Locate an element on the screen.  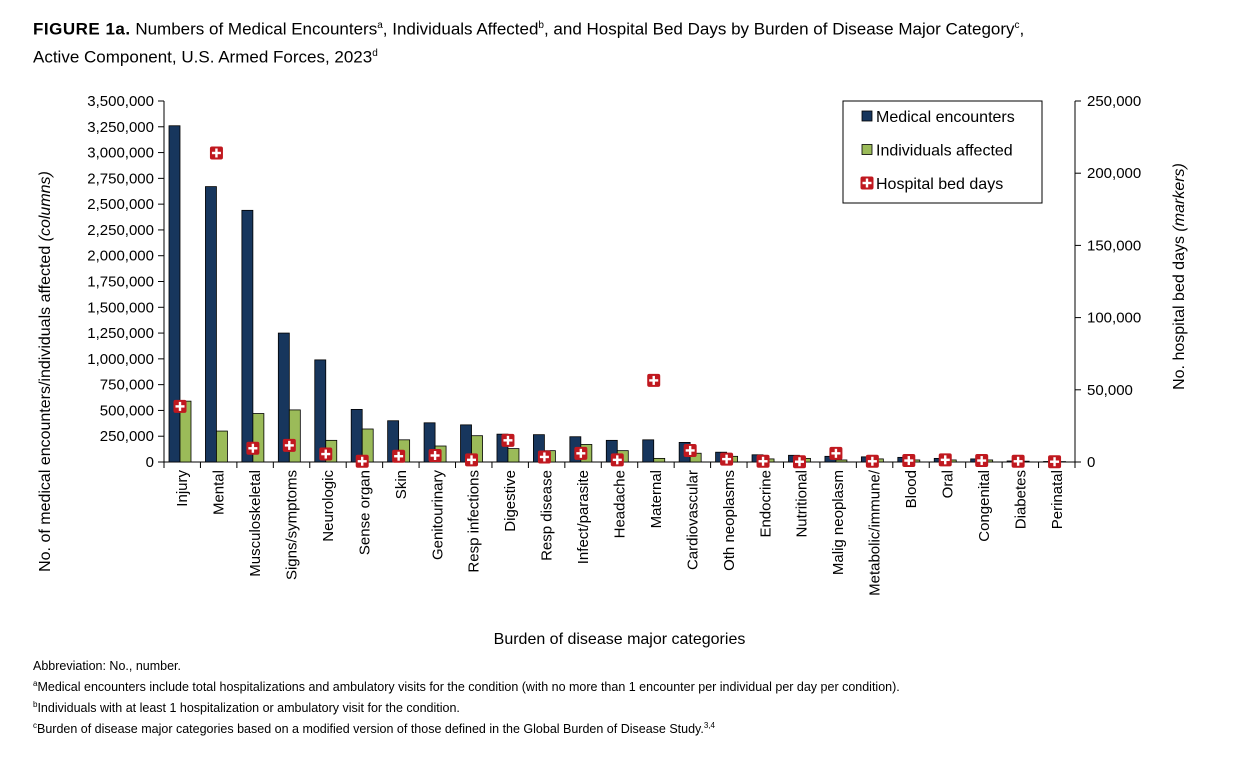
x-tick-label: Signs/symptoms is located at coordinates (292, 525).